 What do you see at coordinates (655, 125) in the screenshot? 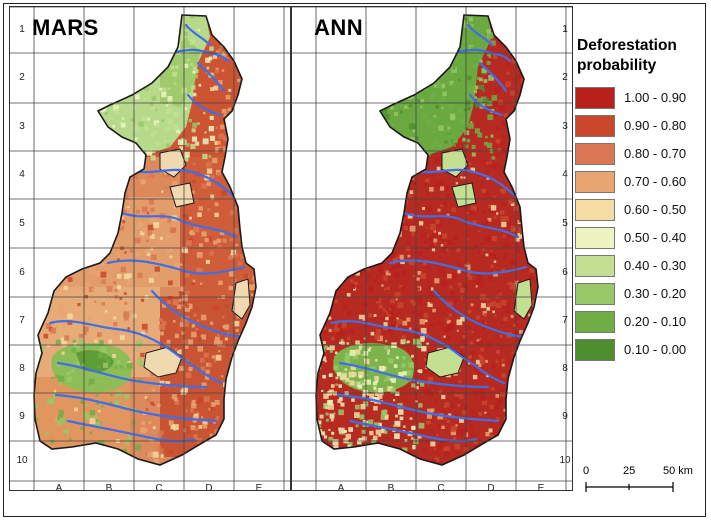
I see `legend-label: 0.90 - 0.80` at bounding box center [655, 125].